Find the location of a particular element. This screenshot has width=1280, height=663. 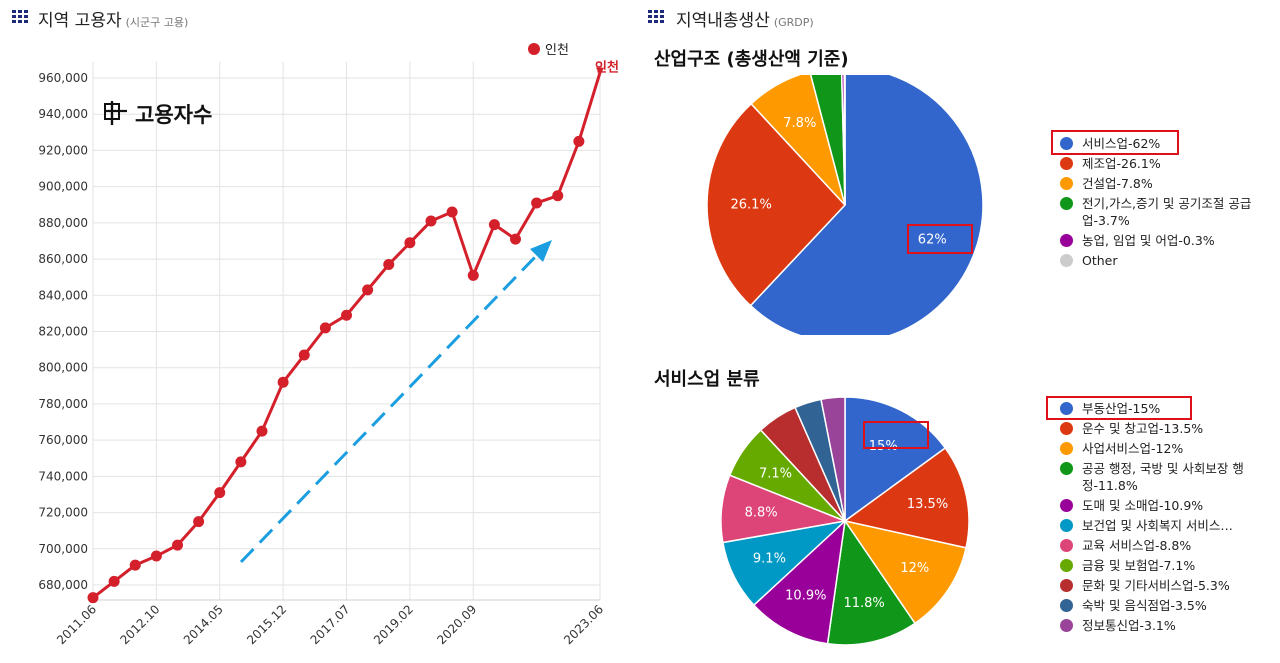

y-tick-label: 740,000 is located at coordinates (63, 476).